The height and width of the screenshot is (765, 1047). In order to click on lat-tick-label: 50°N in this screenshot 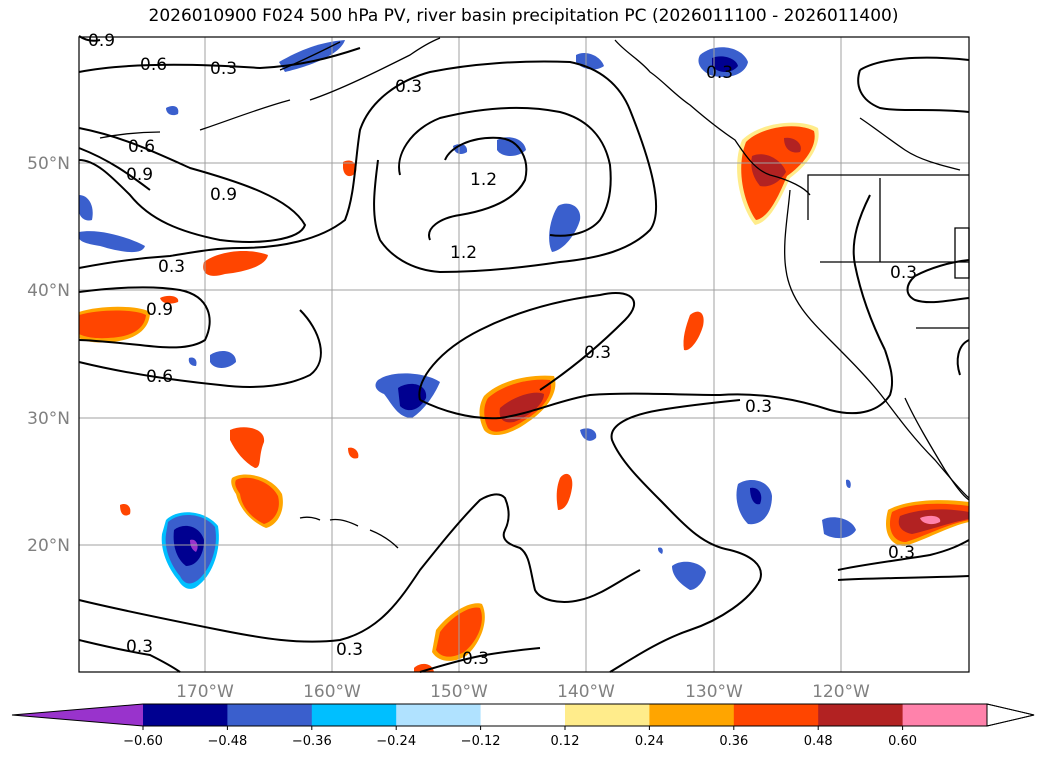, I will do `click(48, 164)`.